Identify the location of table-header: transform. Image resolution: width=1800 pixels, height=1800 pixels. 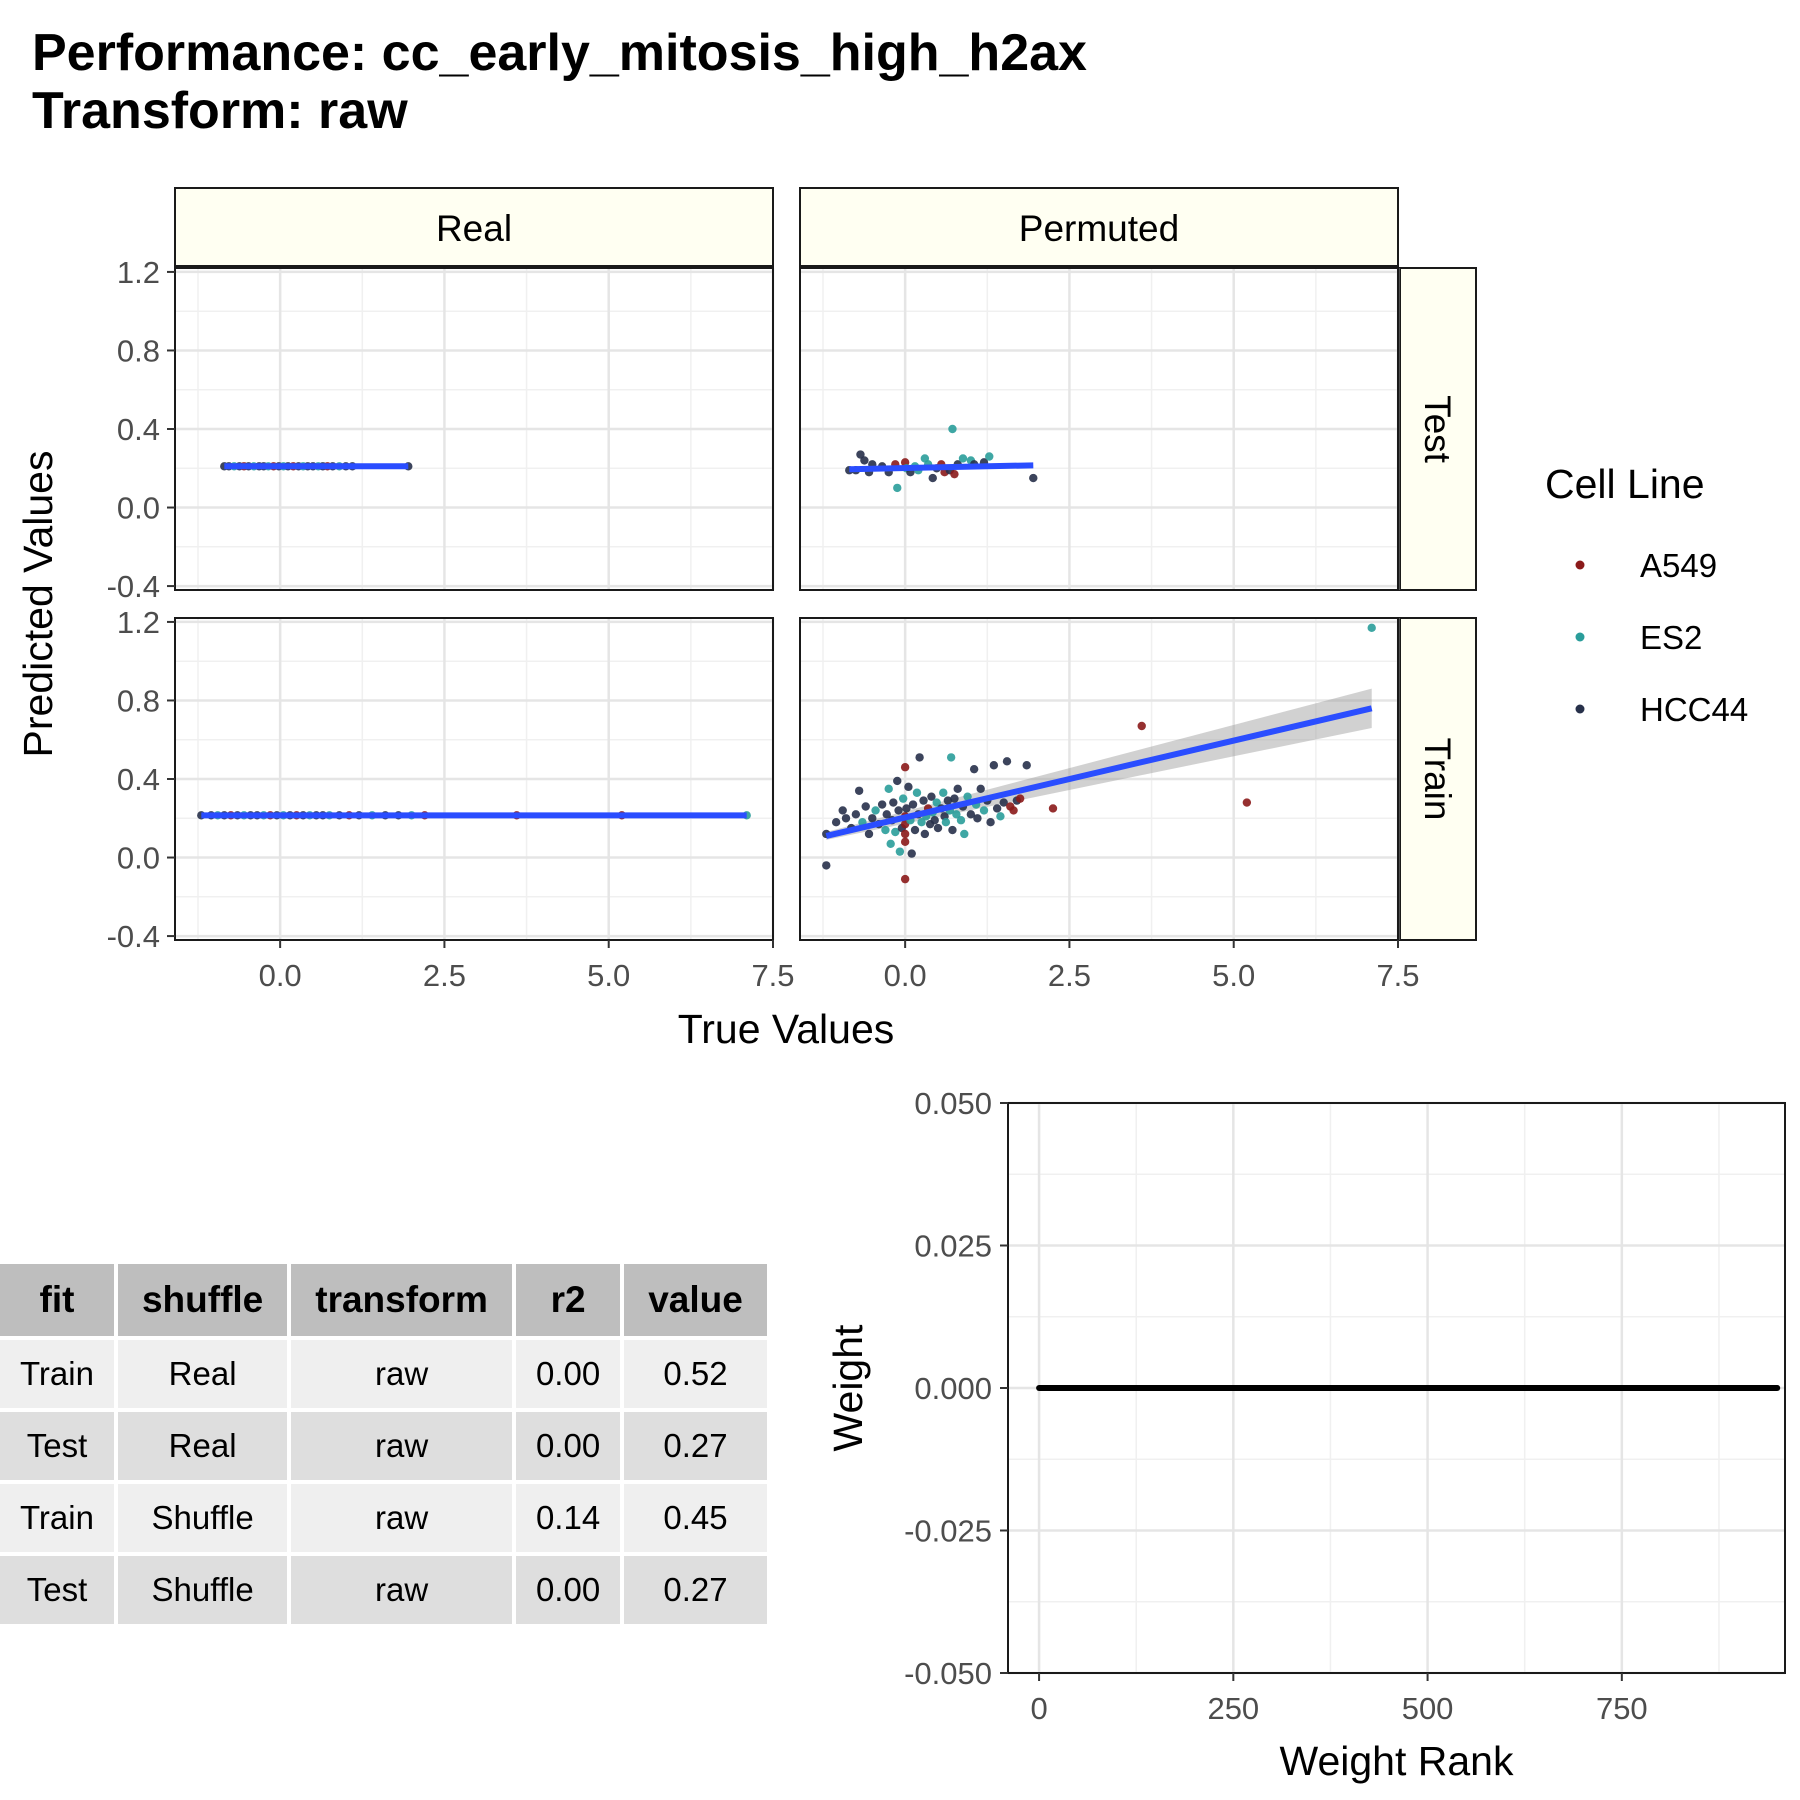
(401, 1300).